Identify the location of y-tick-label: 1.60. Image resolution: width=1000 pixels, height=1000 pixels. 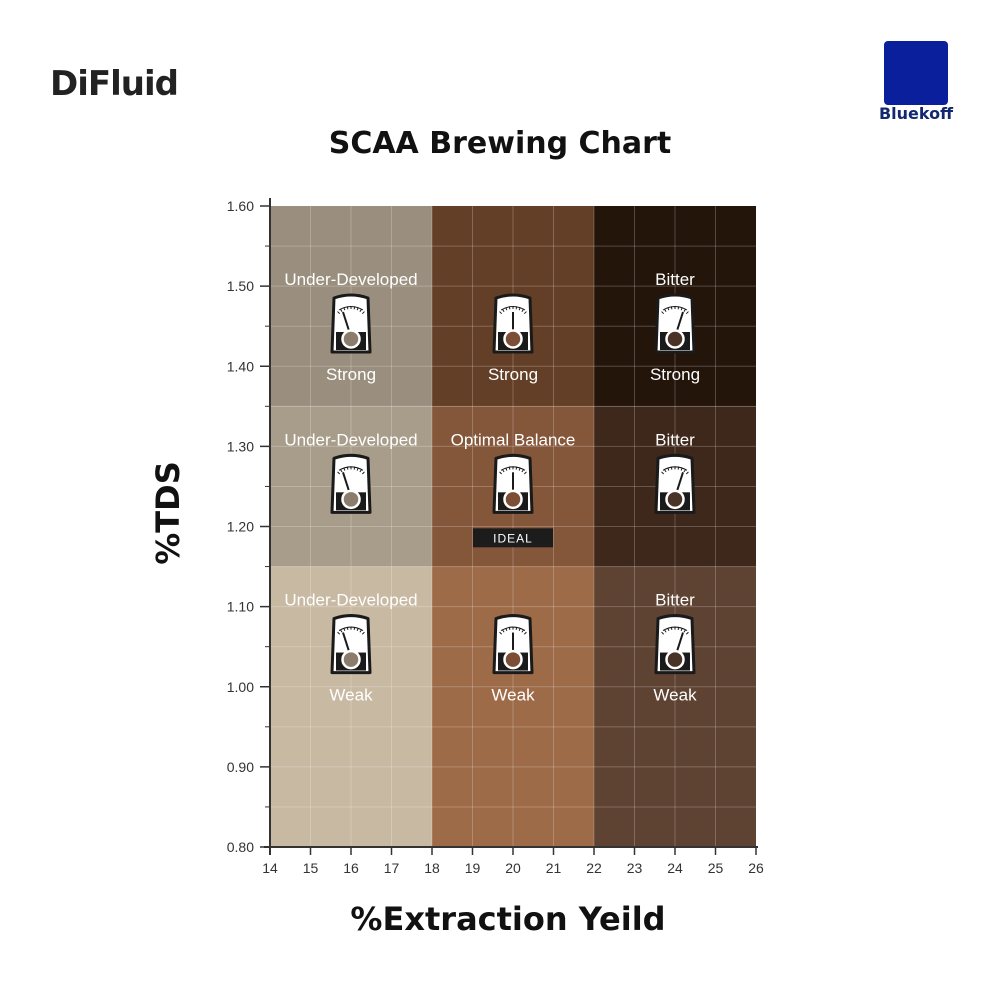
(240, 206).